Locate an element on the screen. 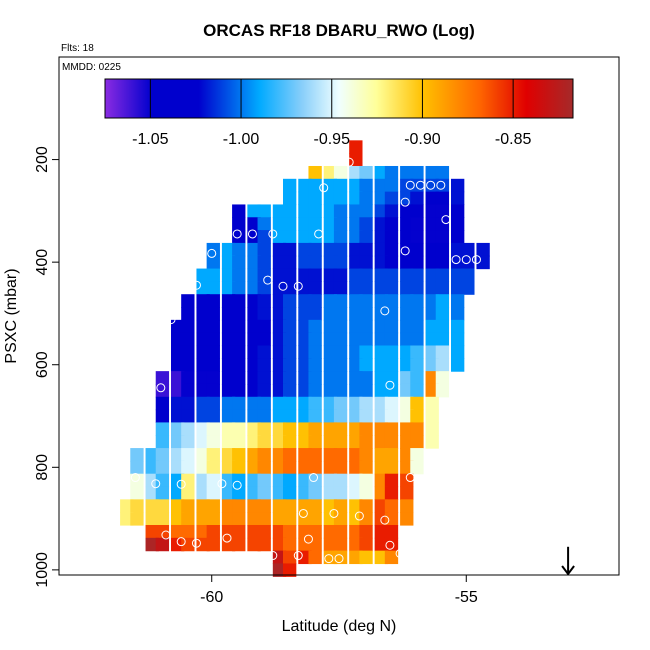 This screenshot has width=650, height=650. y-tick-label: 200 is located at coordinates (42, 159).